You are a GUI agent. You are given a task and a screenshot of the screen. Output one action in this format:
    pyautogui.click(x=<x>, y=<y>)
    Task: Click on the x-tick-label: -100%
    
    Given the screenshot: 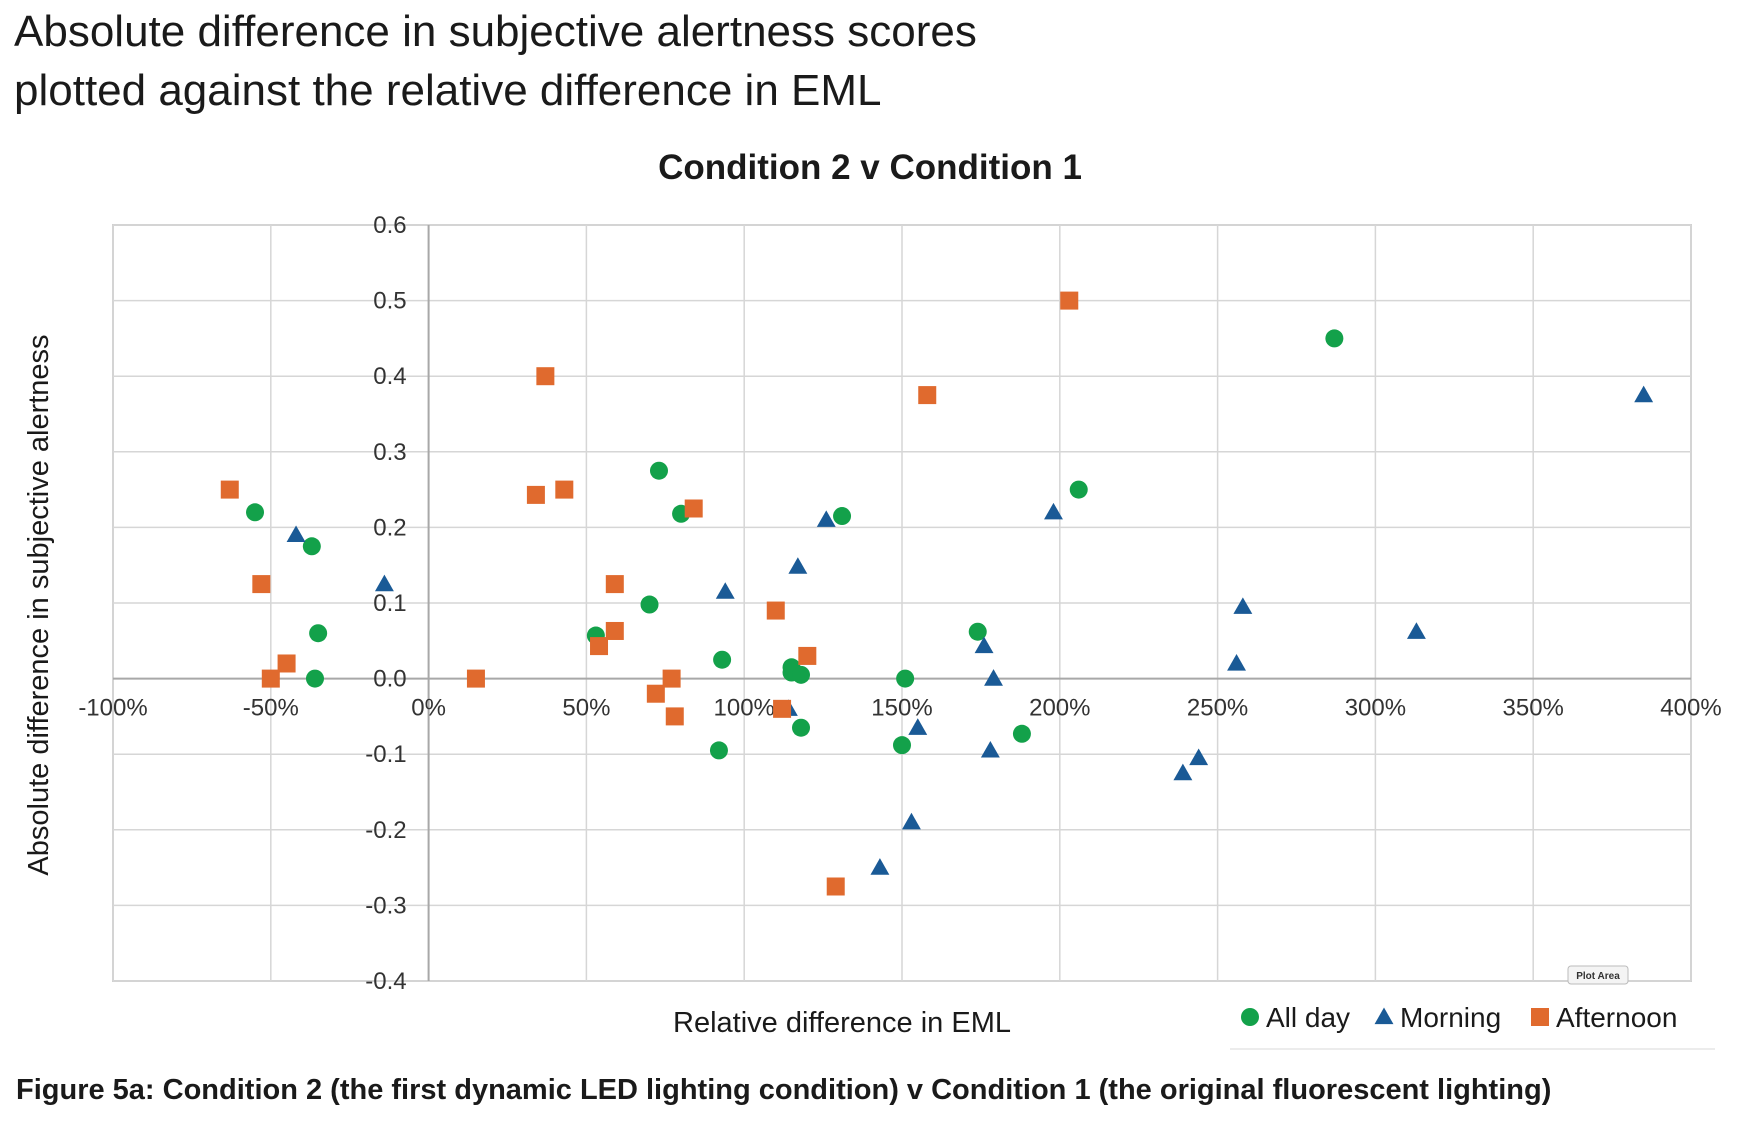 What is the action you would take?
    pyautogui.click(x=112, y=708)
    